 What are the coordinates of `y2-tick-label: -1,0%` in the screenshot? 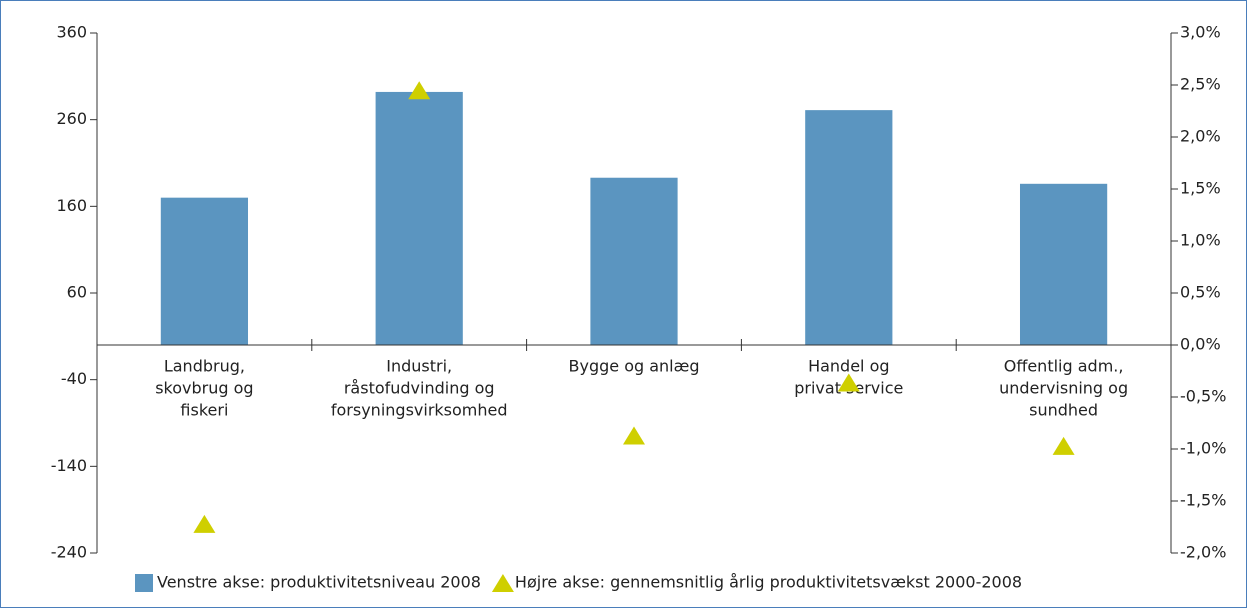 It's located at (1203, 448).